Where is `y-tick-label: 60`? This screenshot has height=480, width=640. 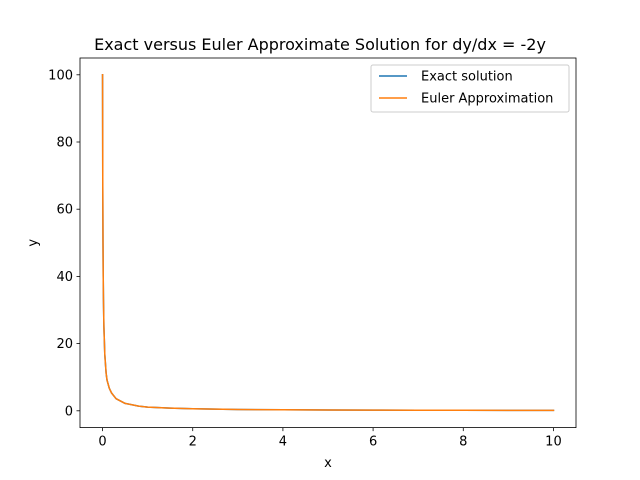
y-tick-label: 60 is located at coordinates (64, 210).